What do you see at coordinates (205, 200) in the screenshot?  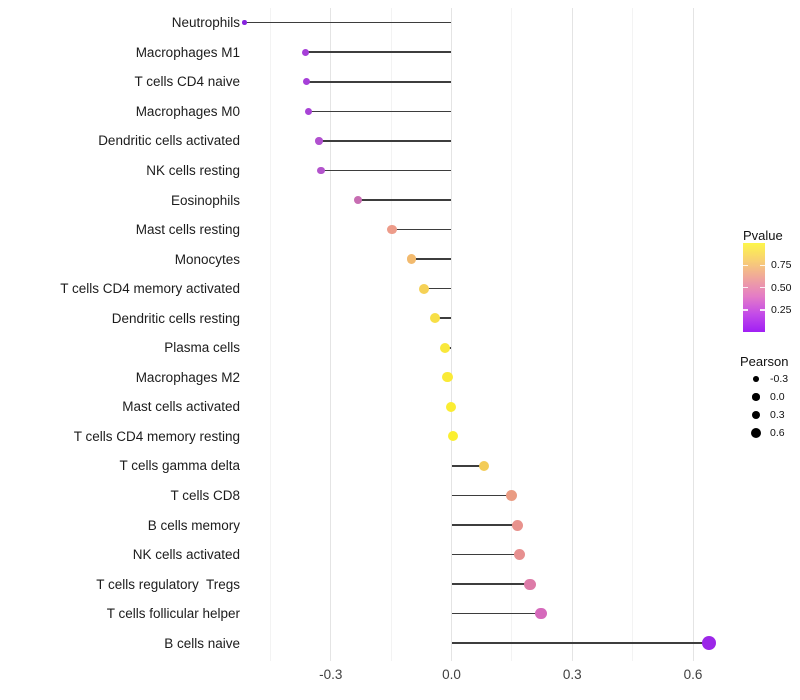 I see `category-label: Eosinophils` at bounding box center [205, 200].